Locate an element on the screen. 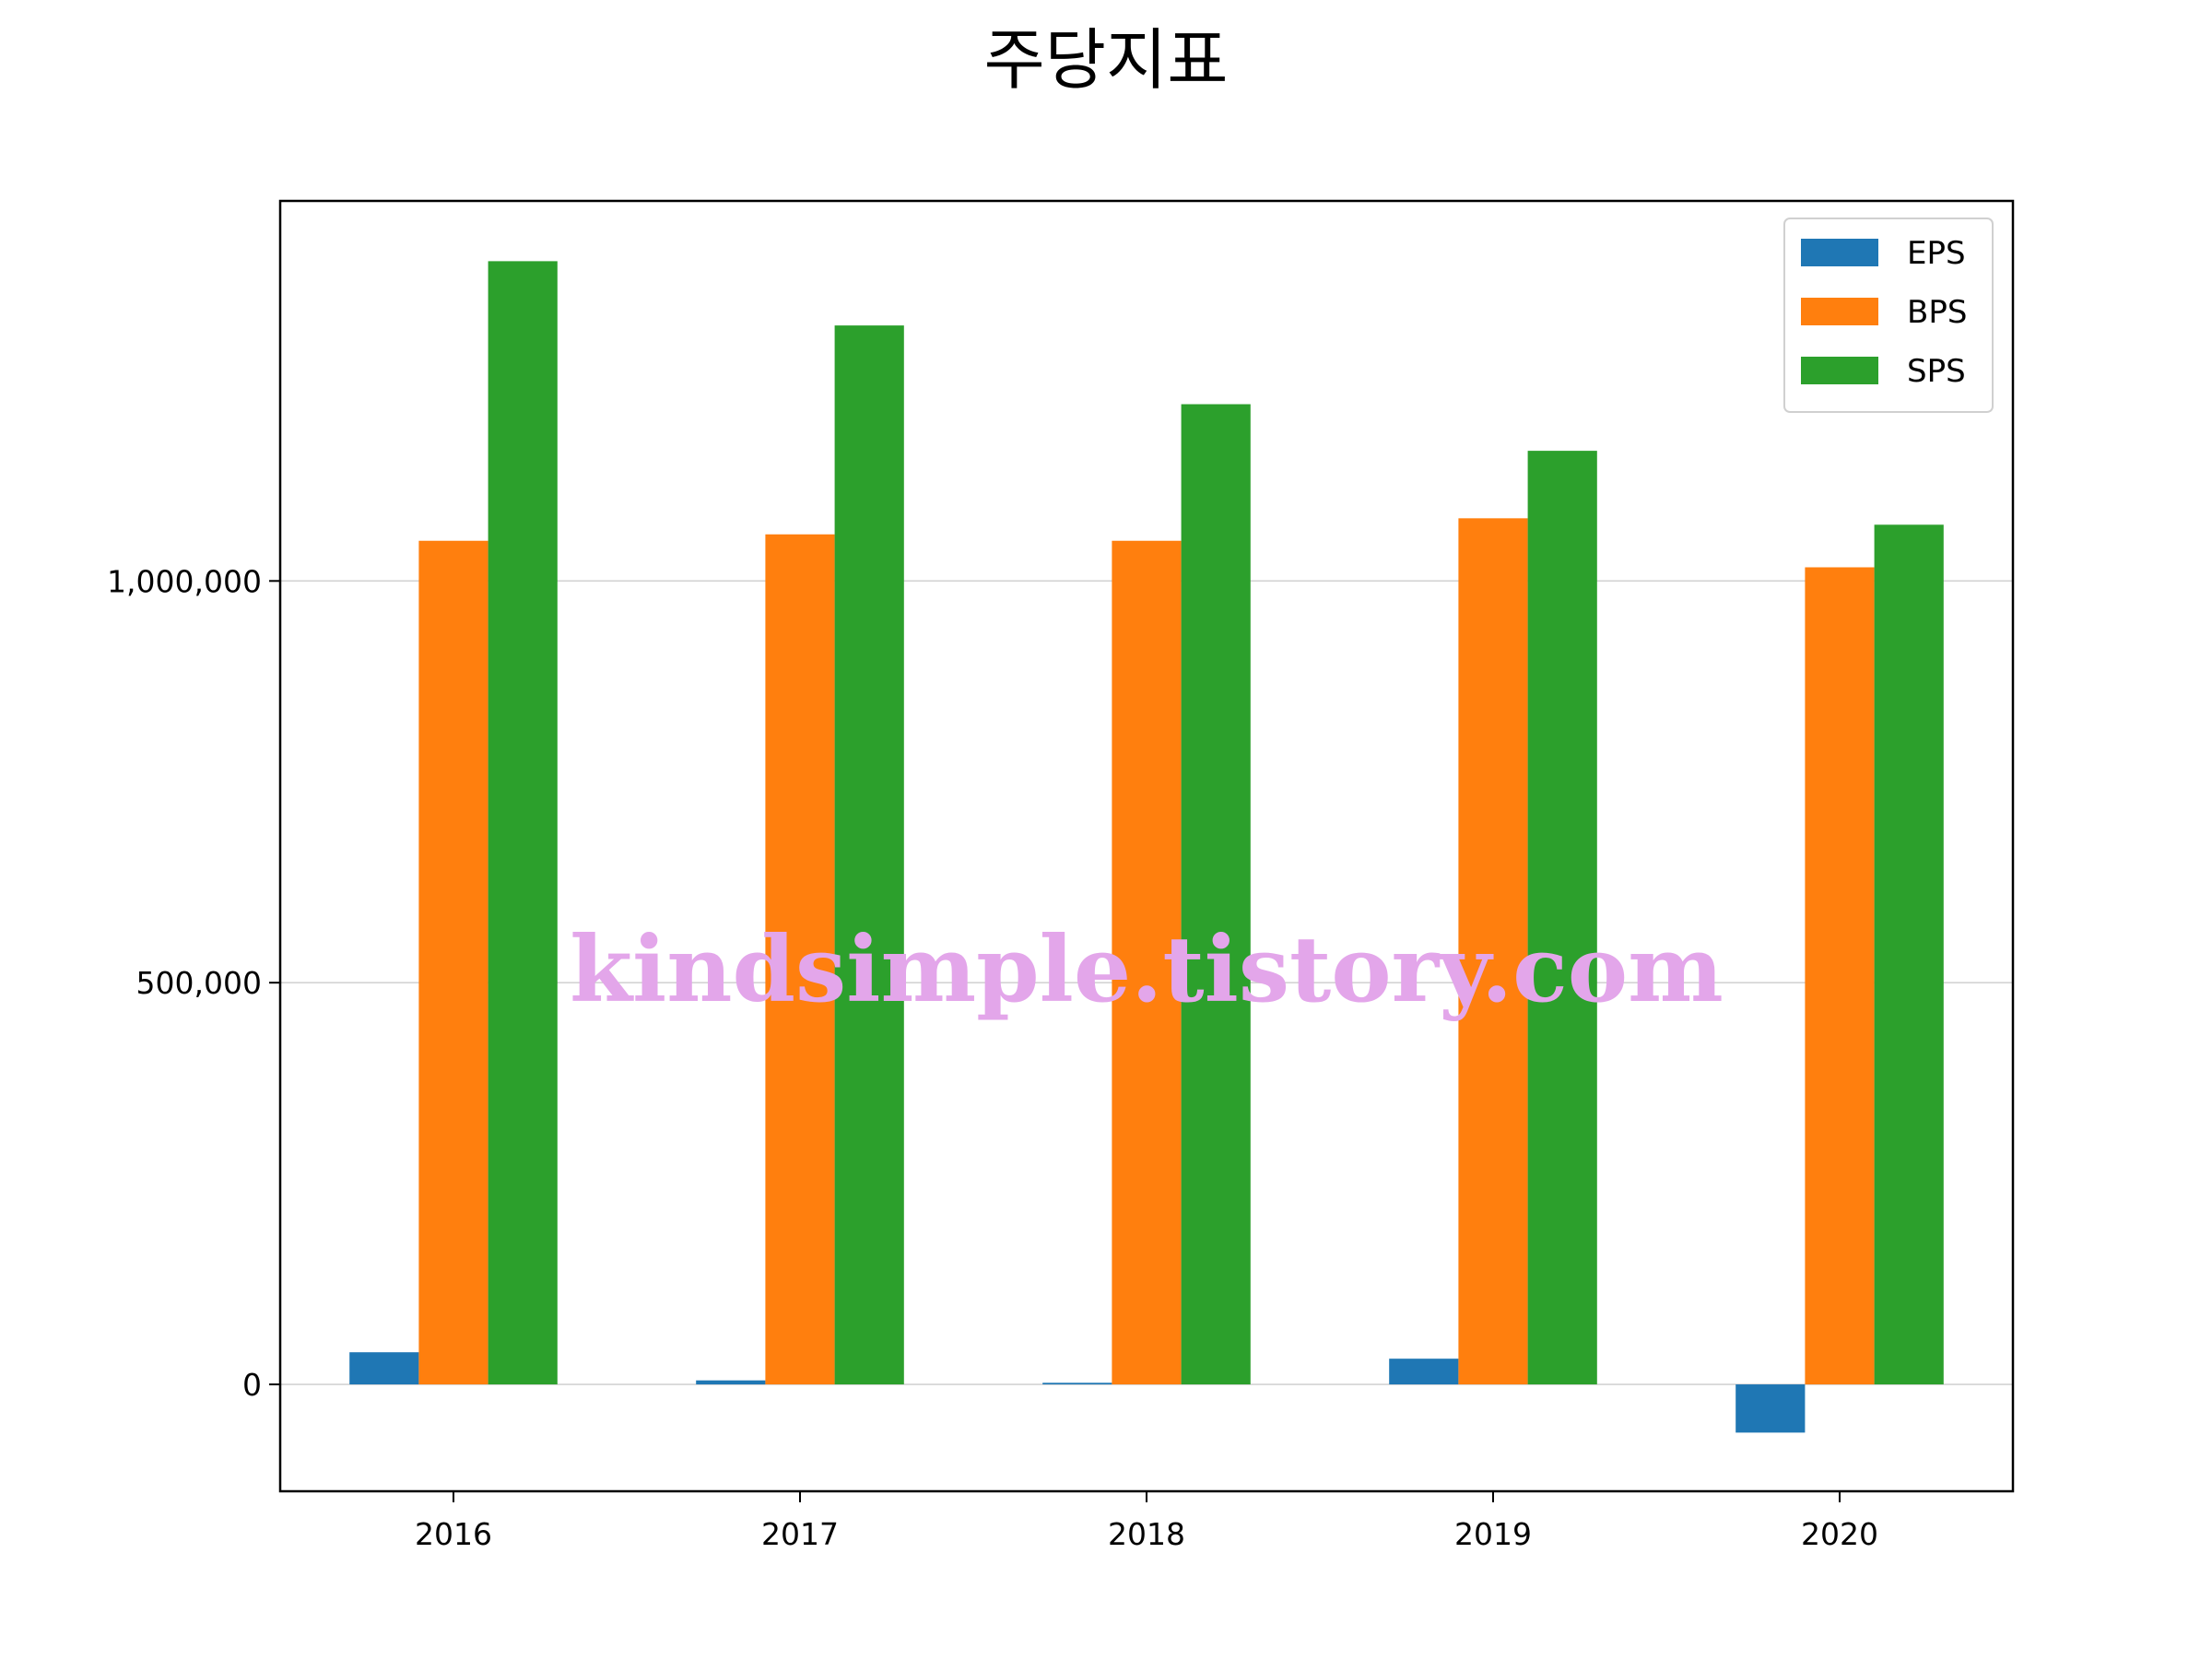 The width and height of the screenshot is (2212, 1659). legend-label-sps: SPS is located at coordinates (1936, 371).